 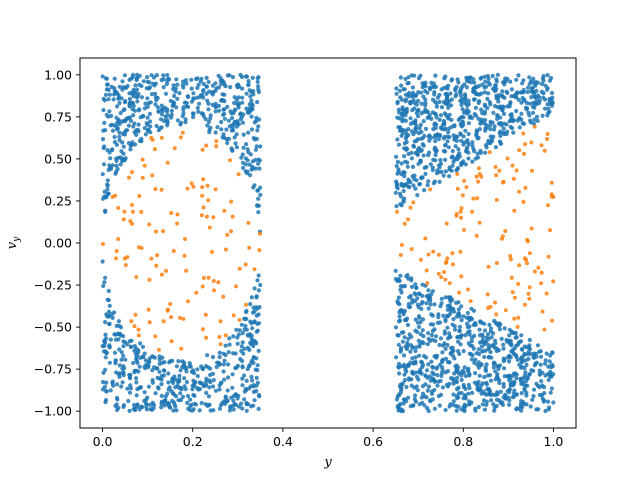 I want to click on y-tick-label: 0.50, so click(x=58, y=158).